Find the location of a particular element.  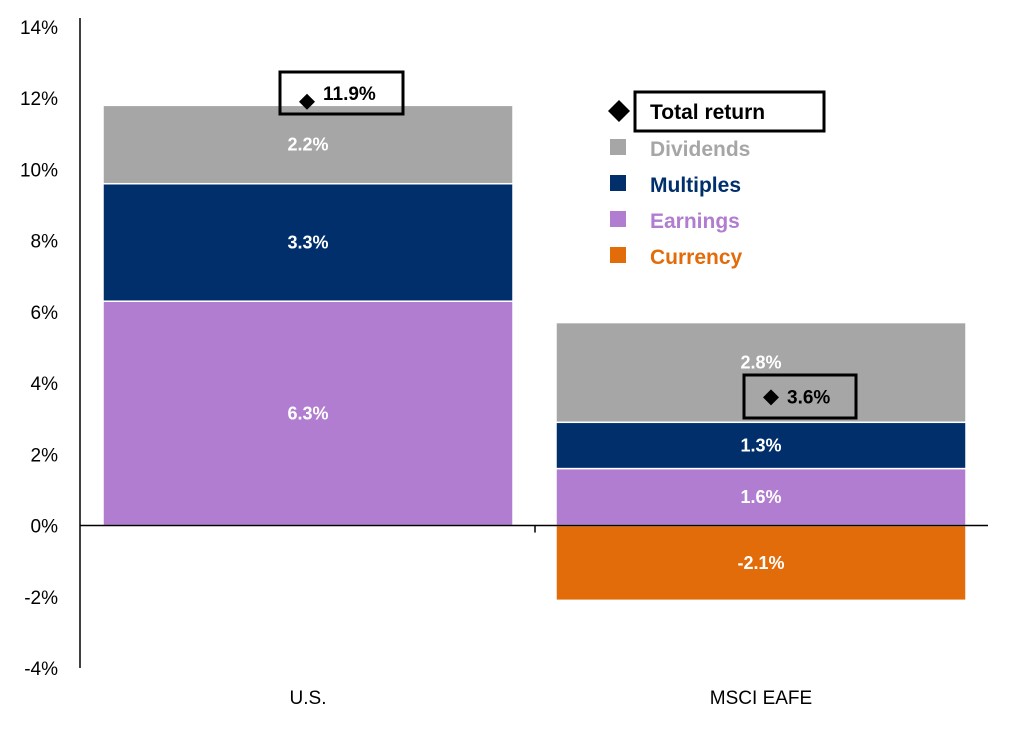

legend-label: Multiples is located at coordinates (695, 185).